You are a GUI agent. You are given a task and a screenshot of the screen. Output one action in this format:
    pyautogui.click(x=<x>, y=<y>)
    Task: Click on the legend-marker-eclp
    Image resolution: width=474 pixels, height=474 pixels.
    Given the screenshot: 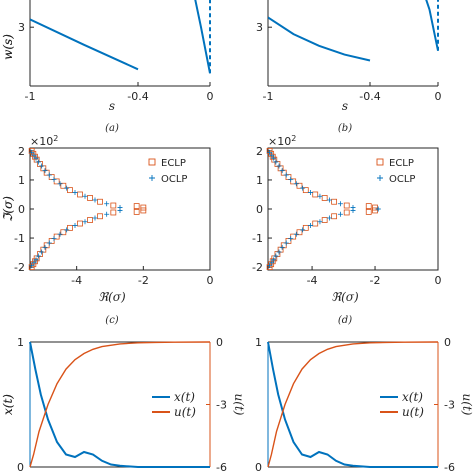 What is the action you would take?
    pyautogui.click(x=380, y=162)
    